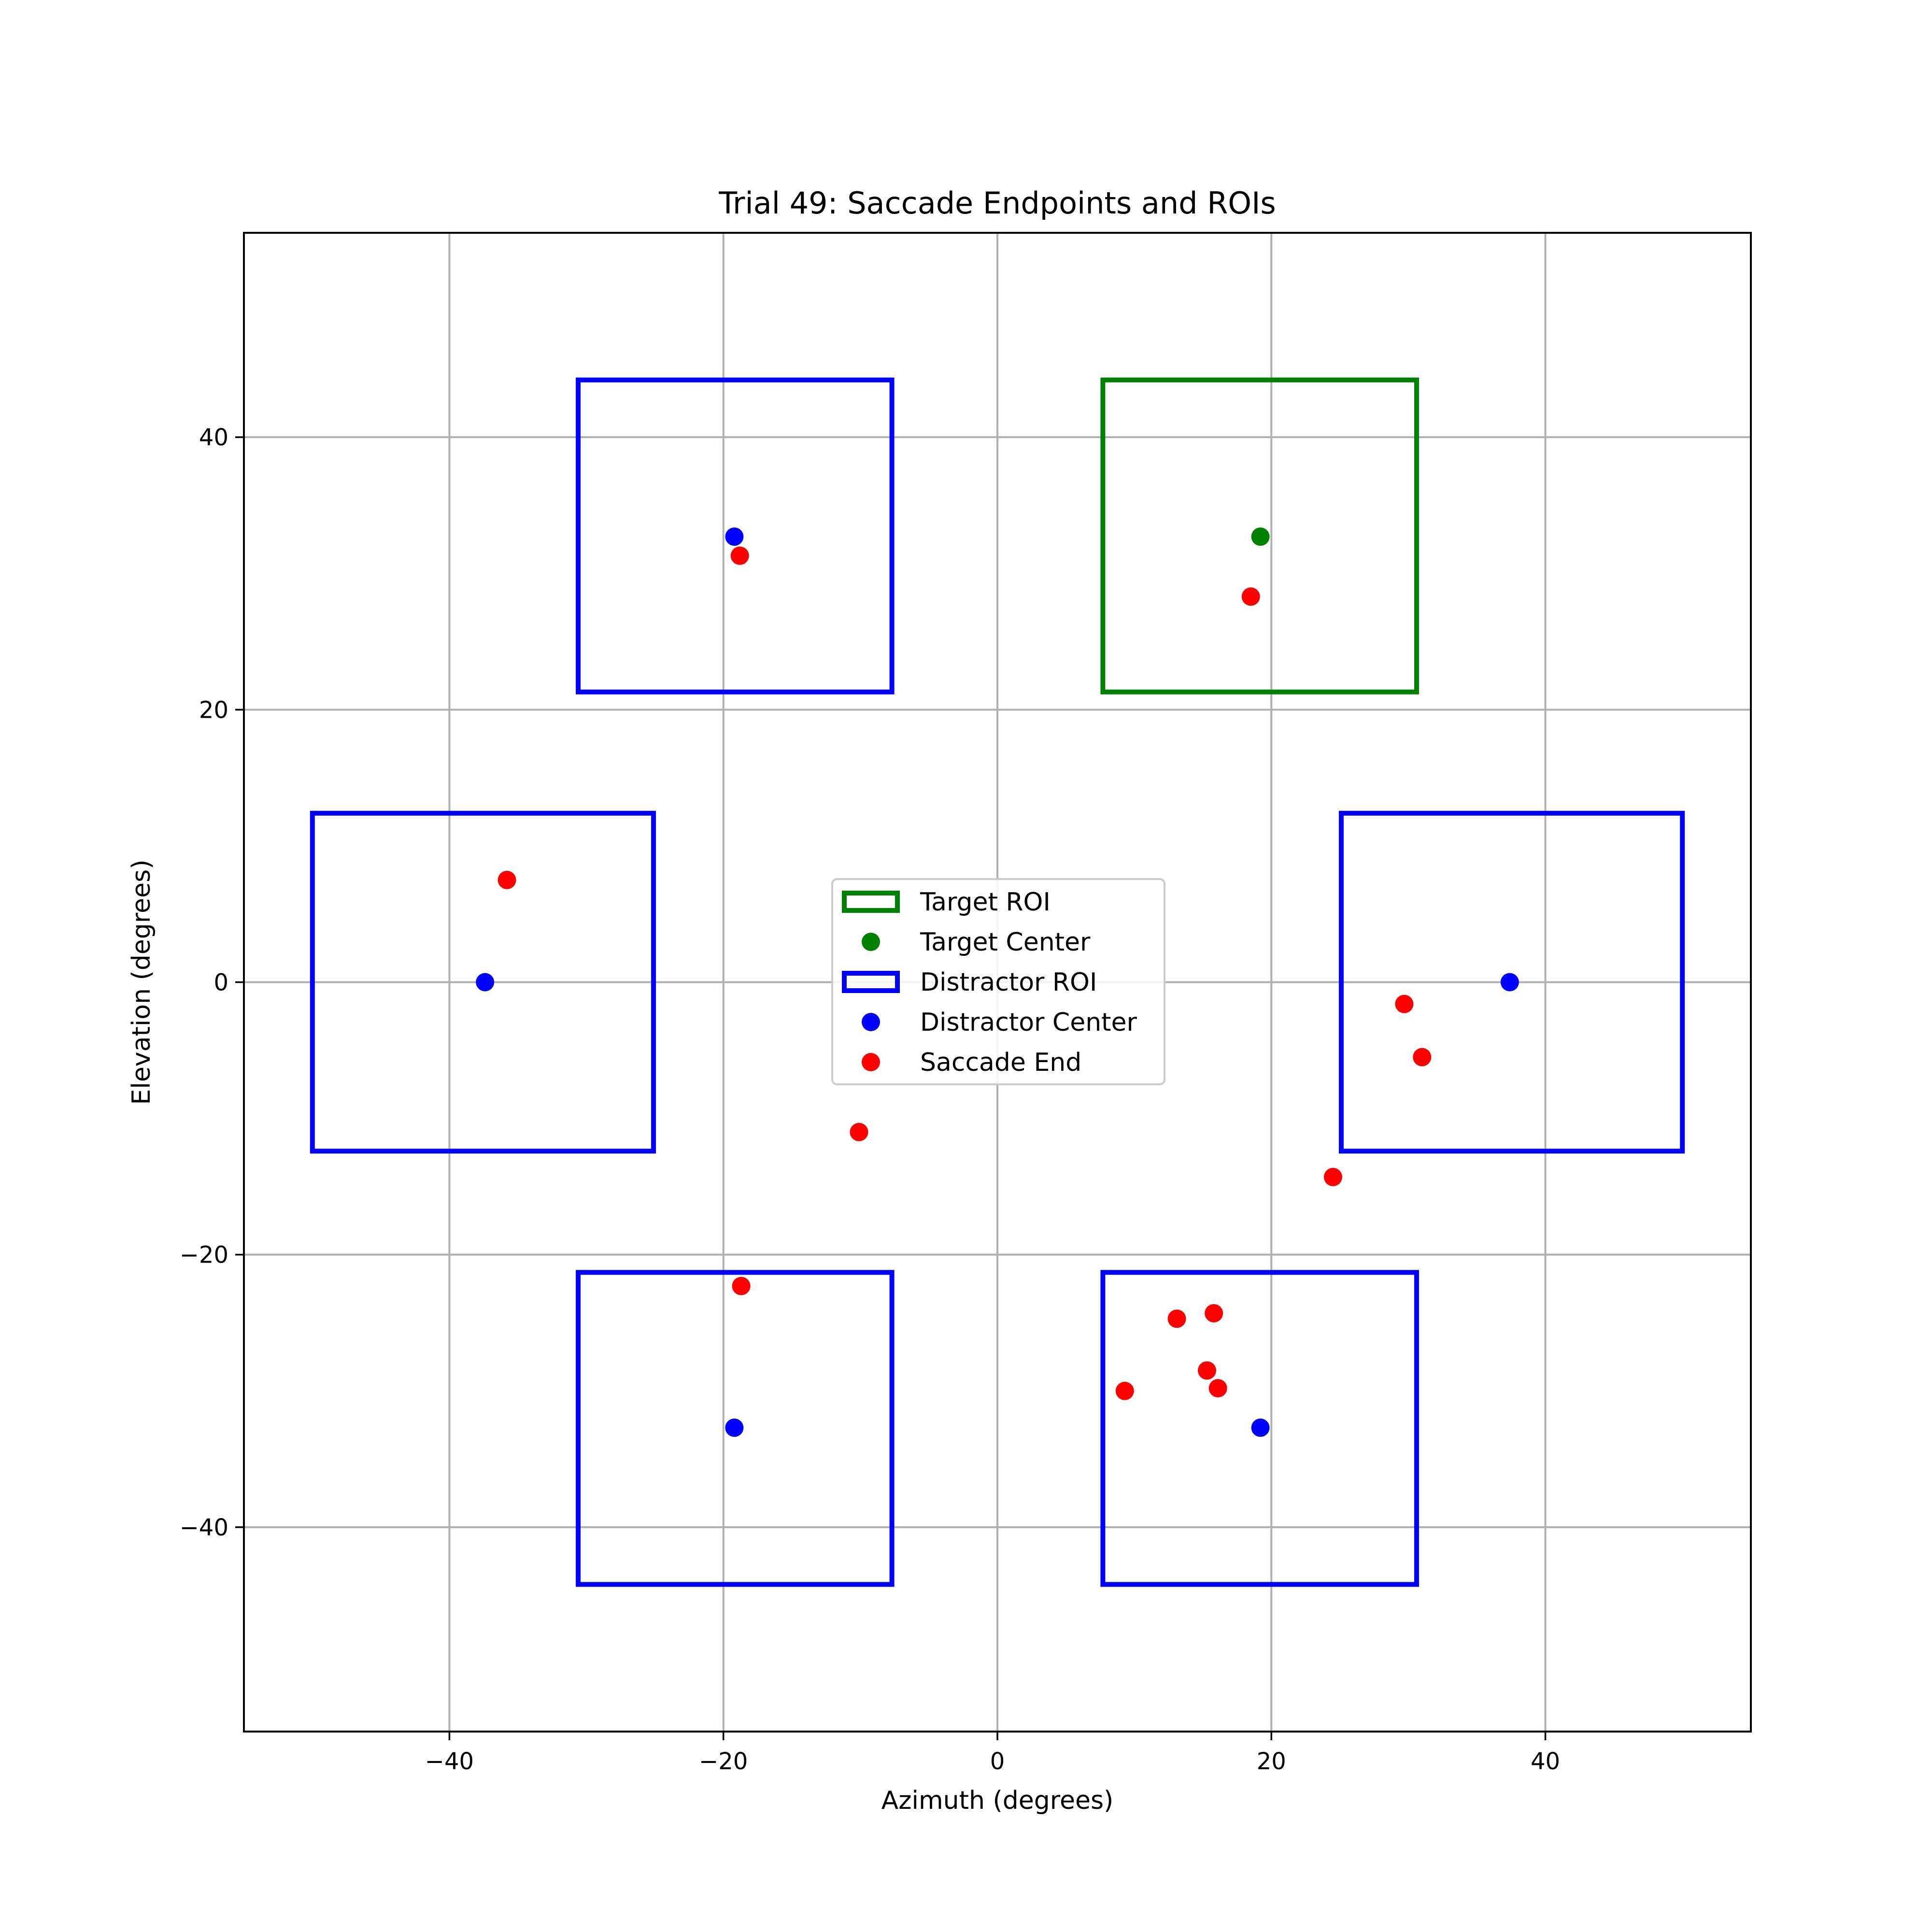 The height and width of the screenshot is (1932, 1932). Describe the element at coordinates (204, 1527) in the screenshot. I see `y-tick-label: −40` at that location.